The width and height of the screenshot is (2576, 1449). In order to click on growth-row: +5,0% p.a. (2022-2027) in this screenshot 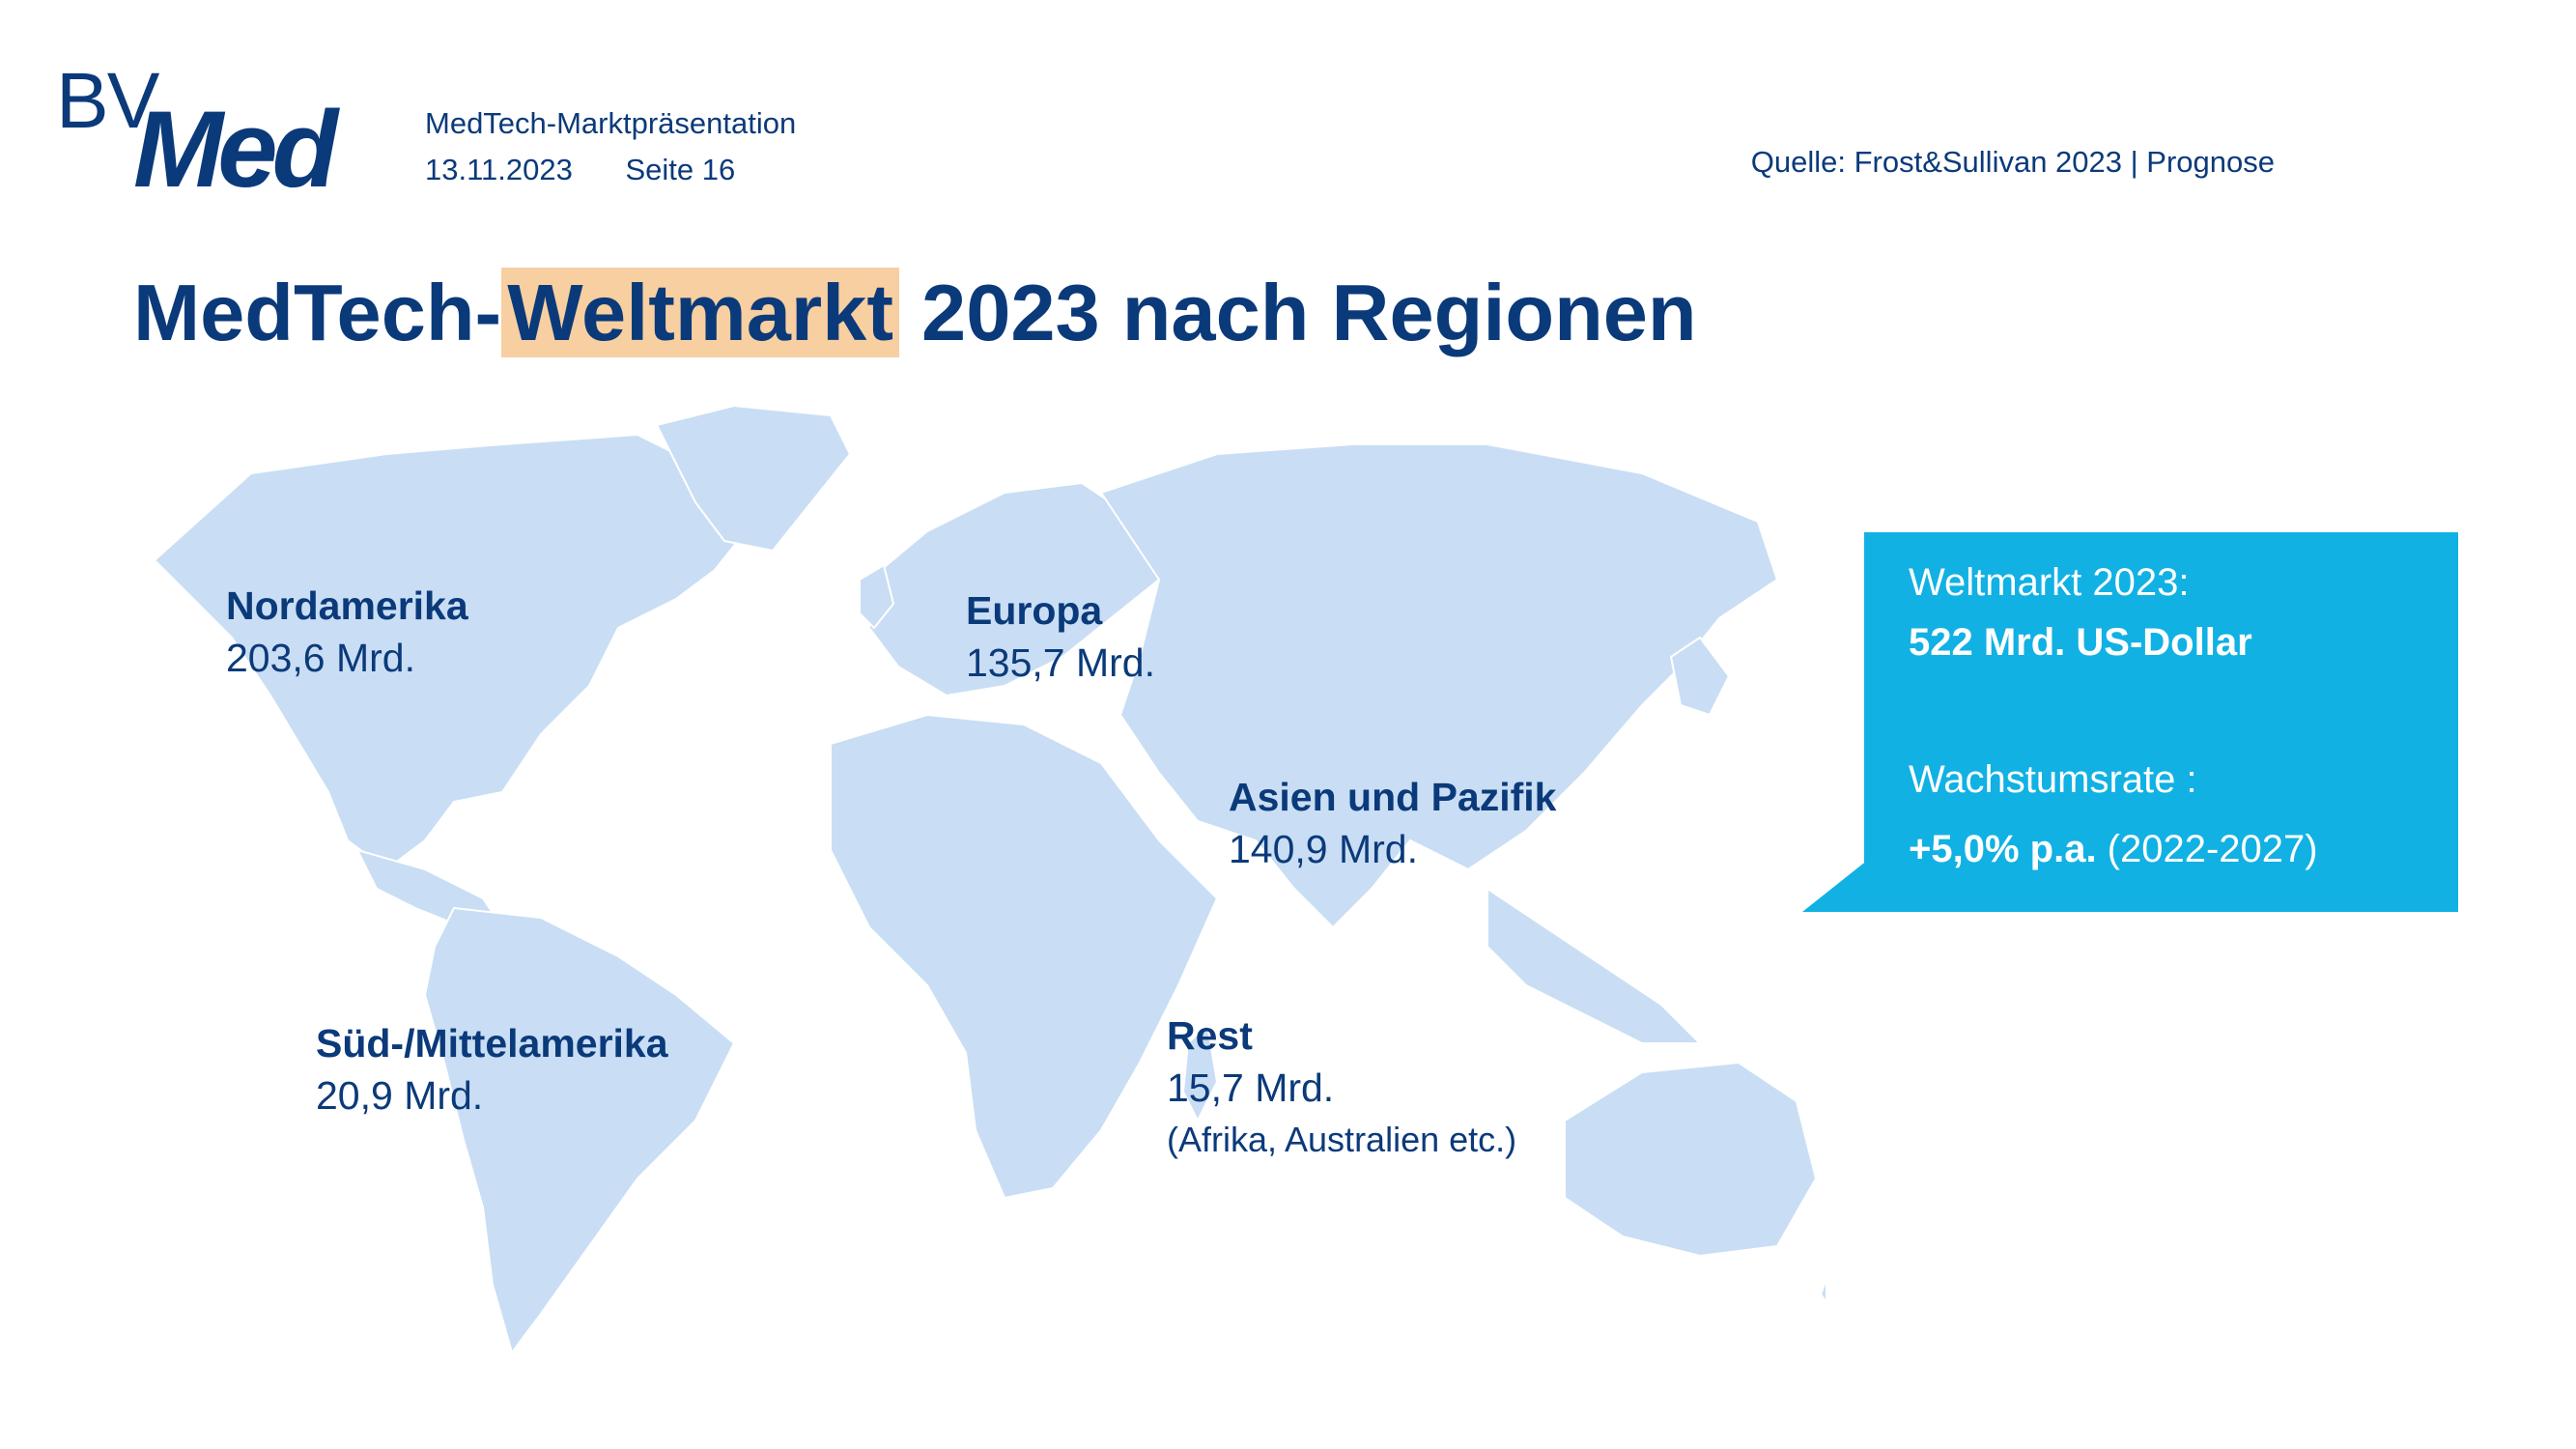, I will do `click(2113, 849)`.